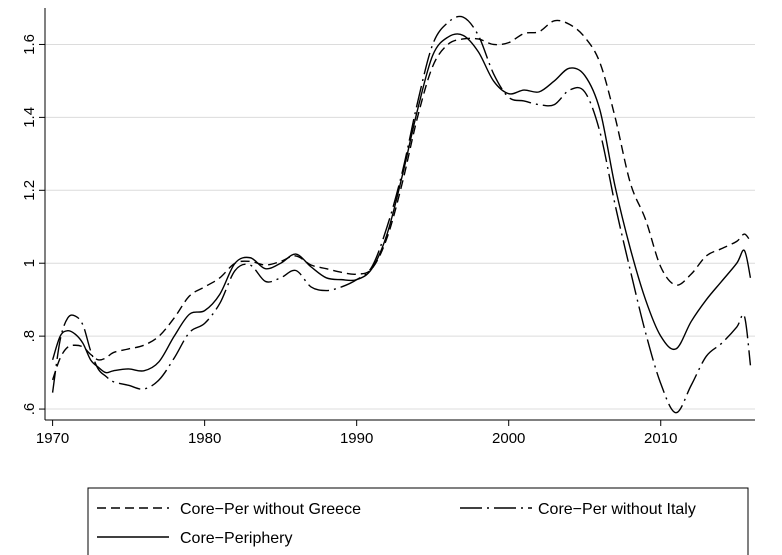 The image size is (782, 555). What do you see at coordinates (29, 336) in the screenshot?
I see `y-tick-label: .8` at bounding box center [29, 336].